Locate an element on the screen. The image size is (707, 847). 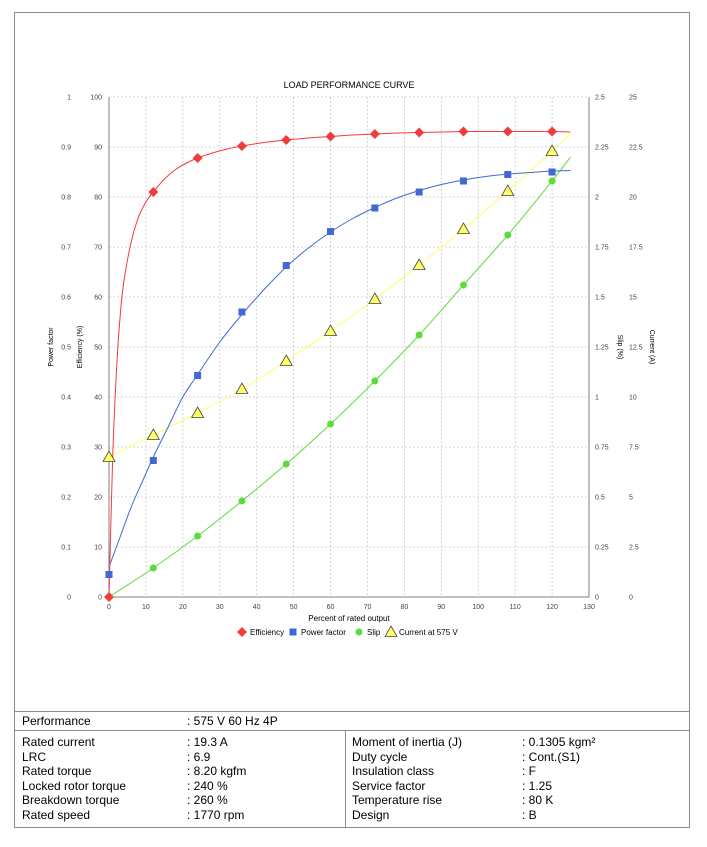
power-factor-axis-label: Power factor is located at coordinates (51, 347).